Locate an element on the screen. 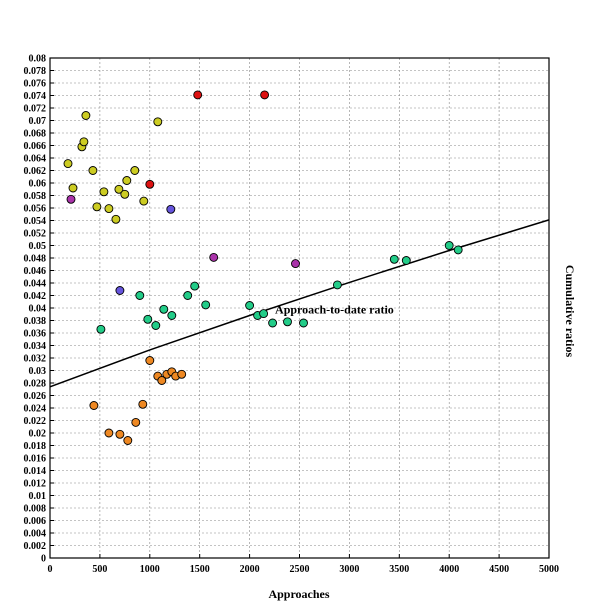 This screenshot has height=612, width=612. y-tick-label: 0.006 is located at coordinates (35, 521).